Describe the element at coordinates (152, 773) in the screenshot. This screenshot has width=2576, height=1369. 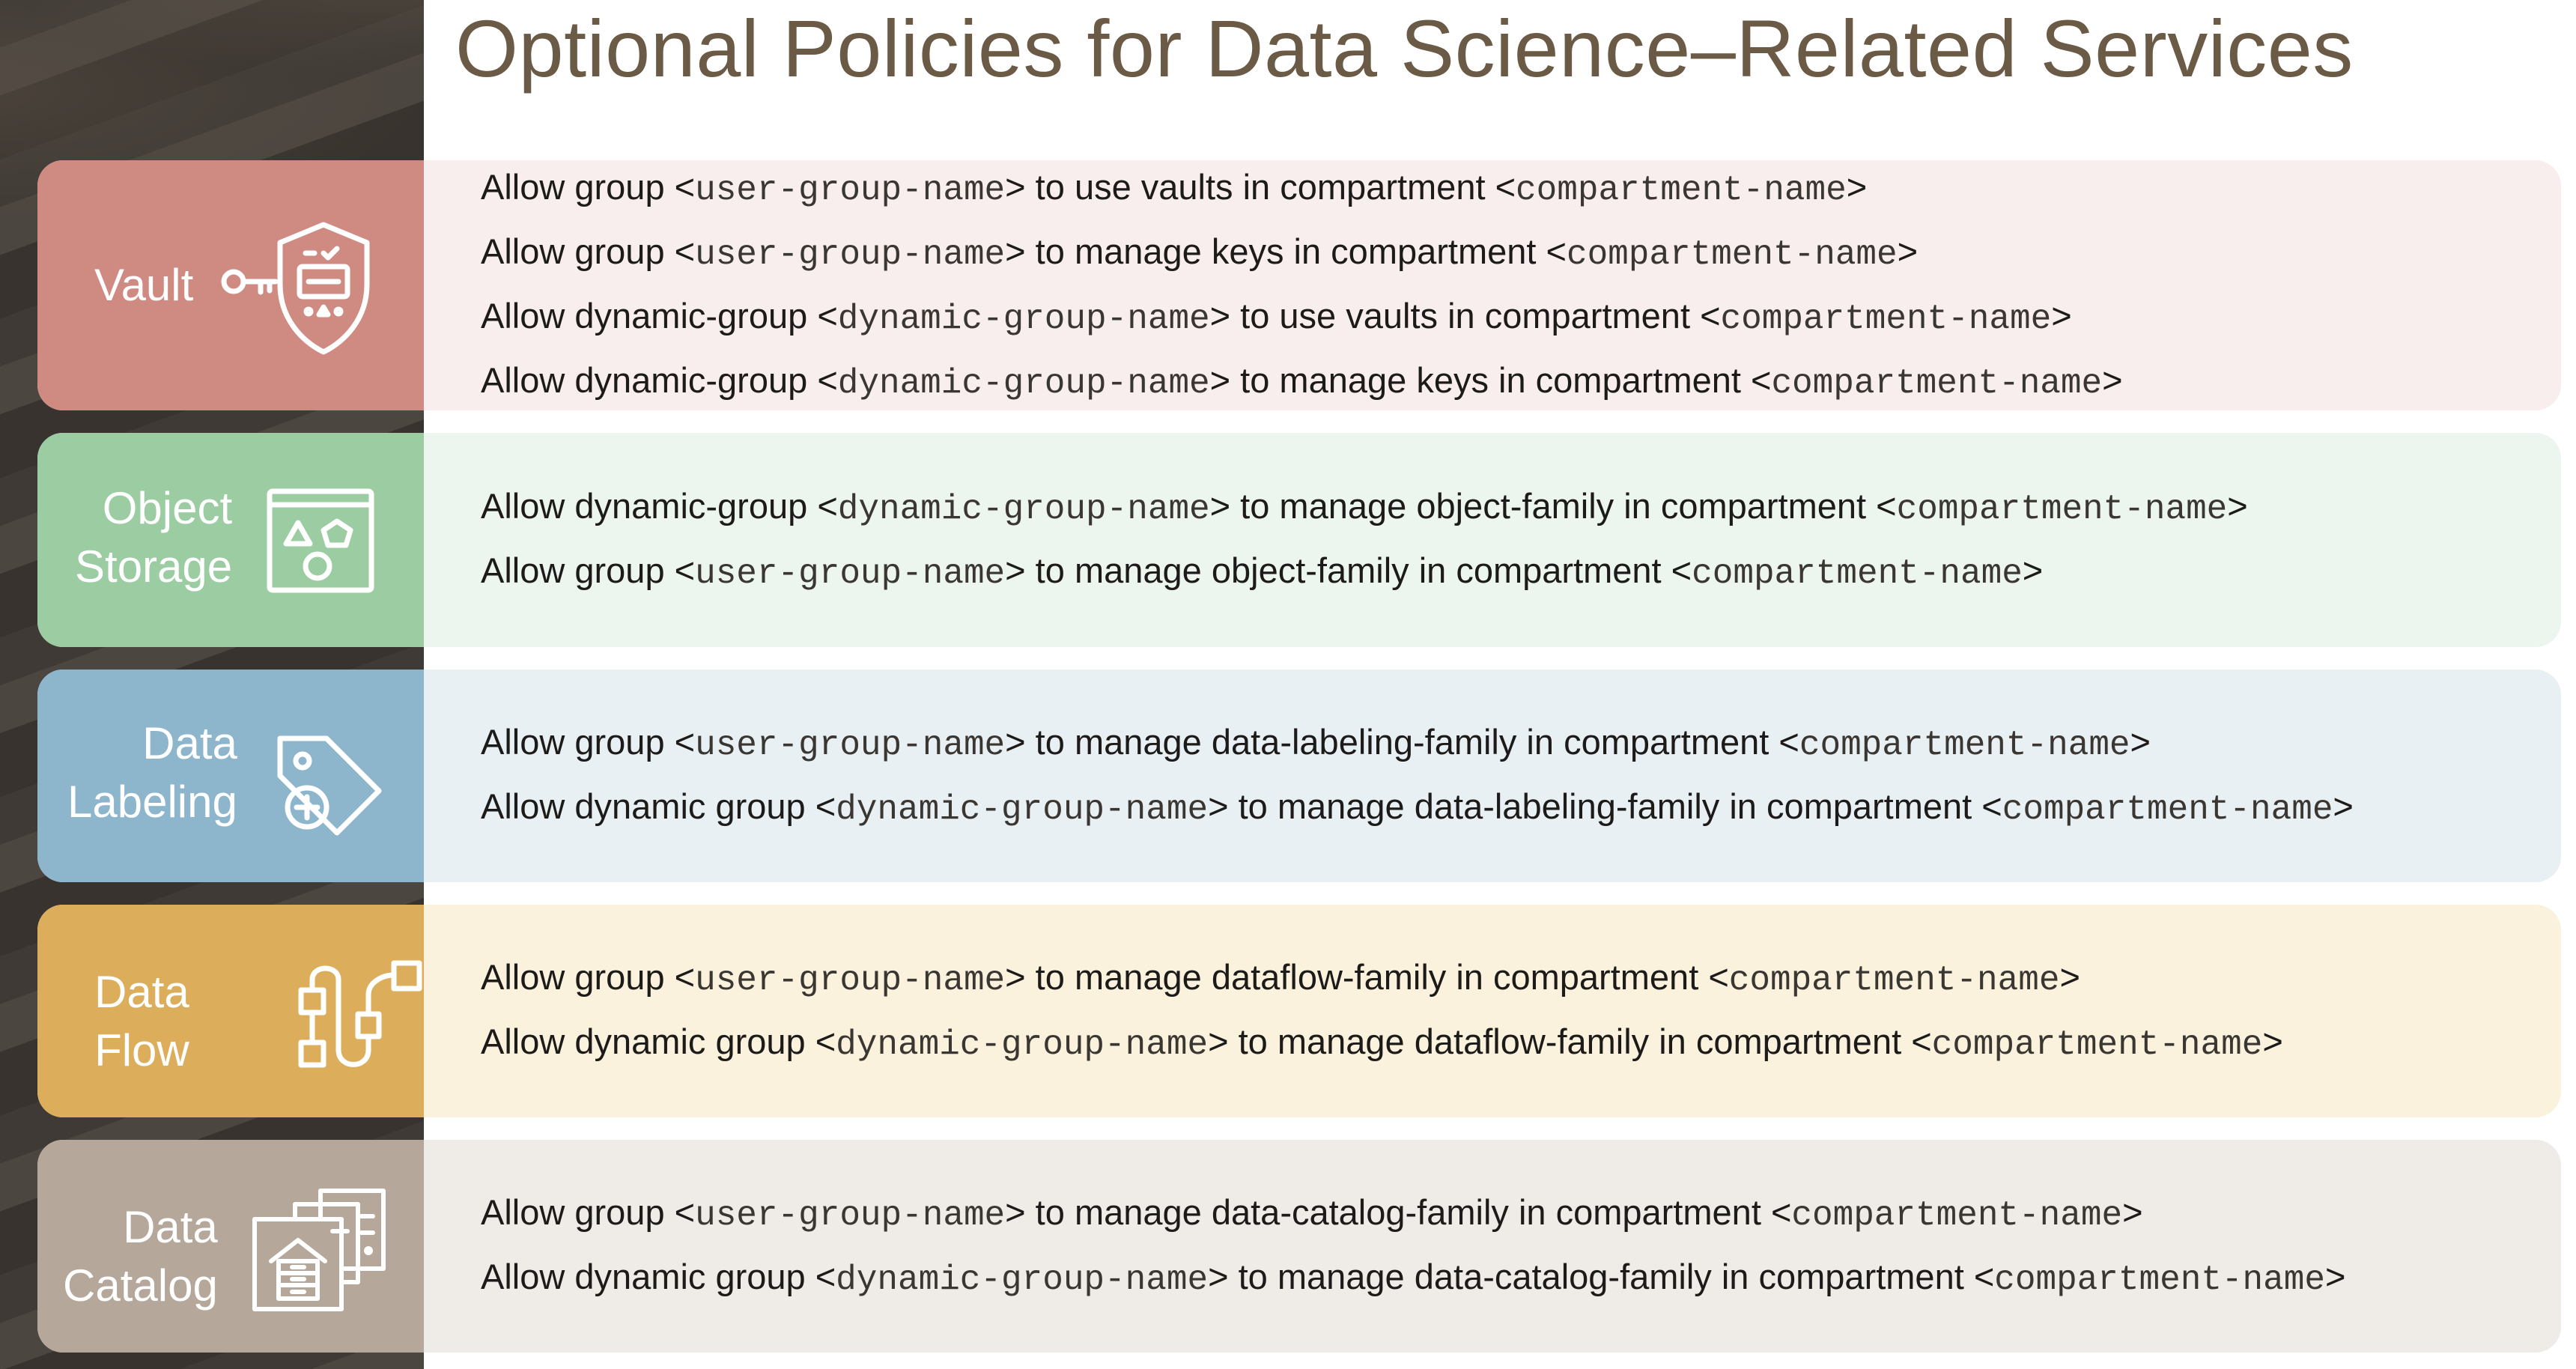
I see `section-label: Data Labeling` at that location.